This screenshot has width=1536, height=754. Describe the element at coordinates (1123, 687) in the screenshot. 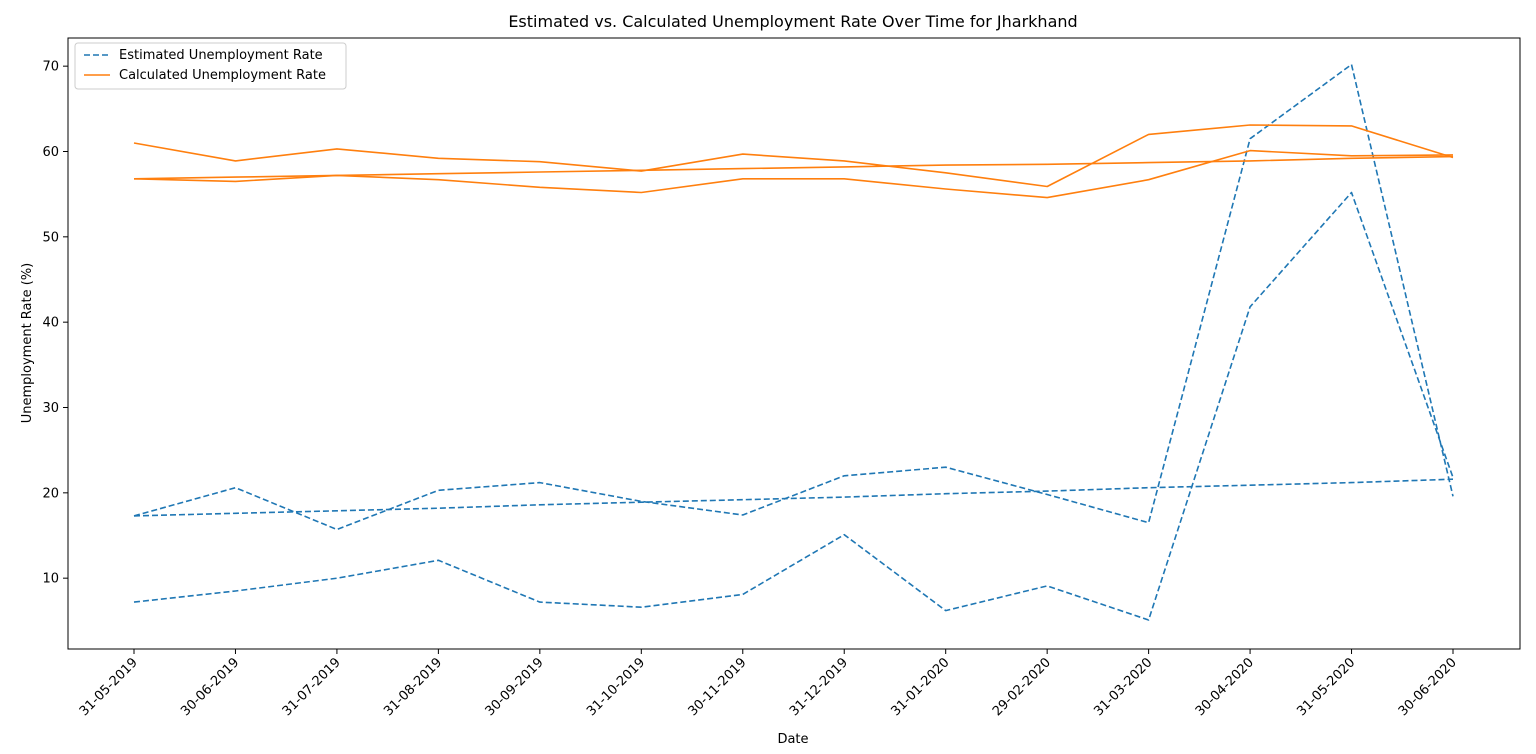

I see `x-tick-label: 31-03-2020` at that location.